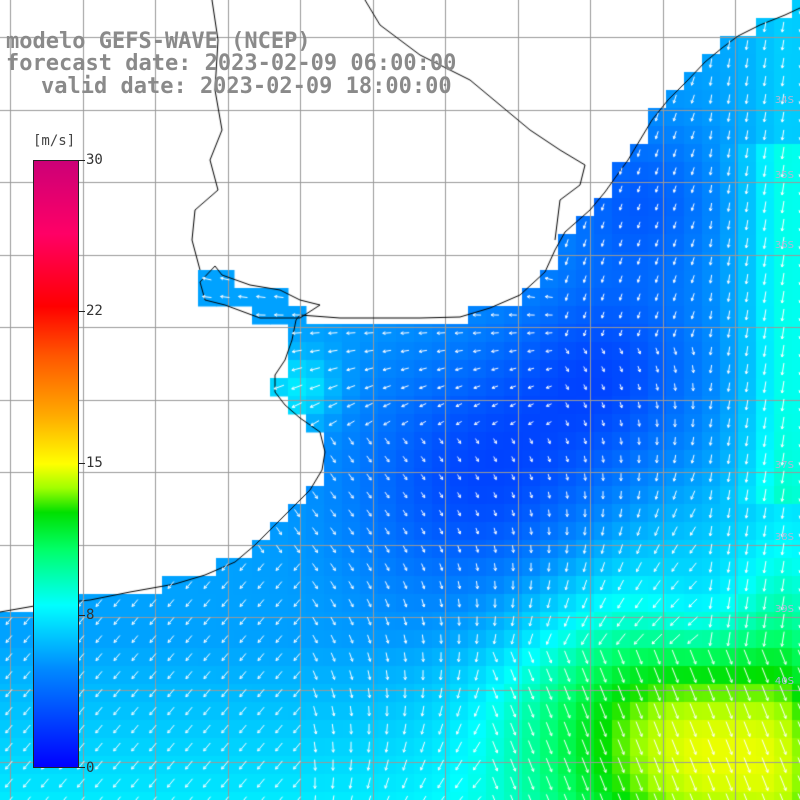 This screenshot has height=800, width=800. I want to click on model-title: modelo GEFS-WAVE (NCEP), so click(158, 41).